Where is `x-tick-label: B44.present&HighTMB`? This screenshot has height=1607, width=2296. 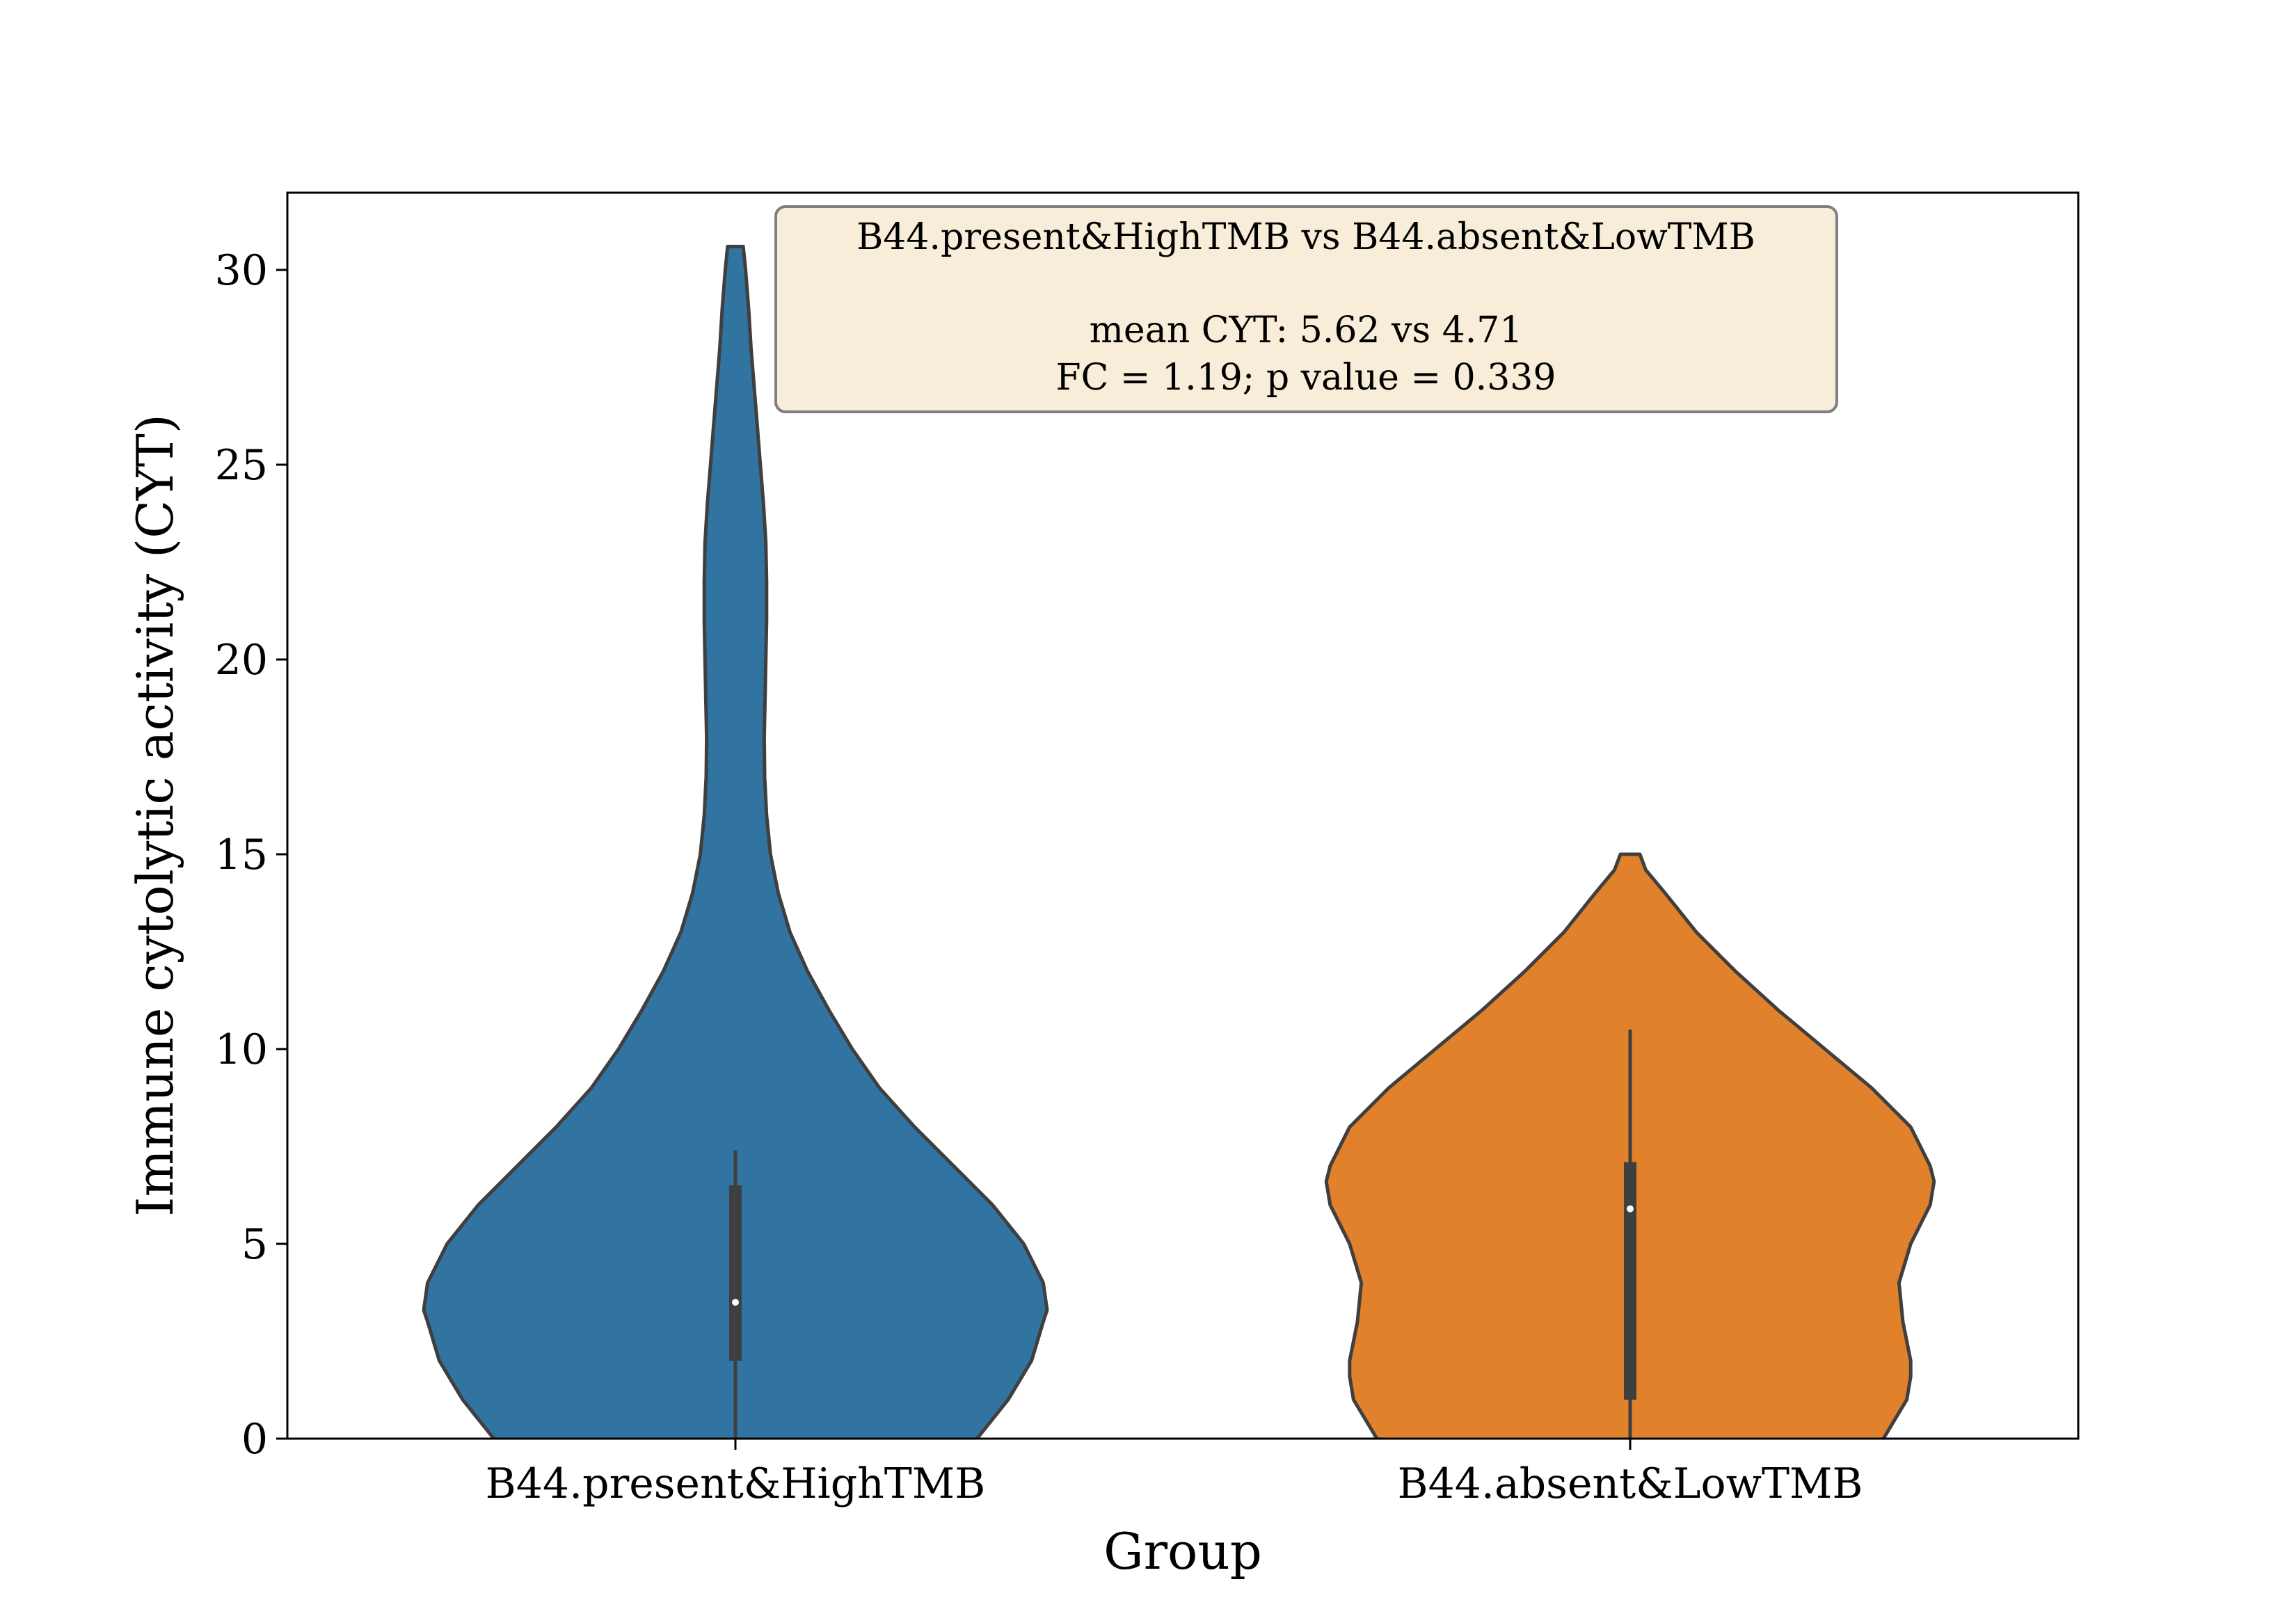
x-tick-label: B44.present&HighTMB is located at coordinates (736, 1484).